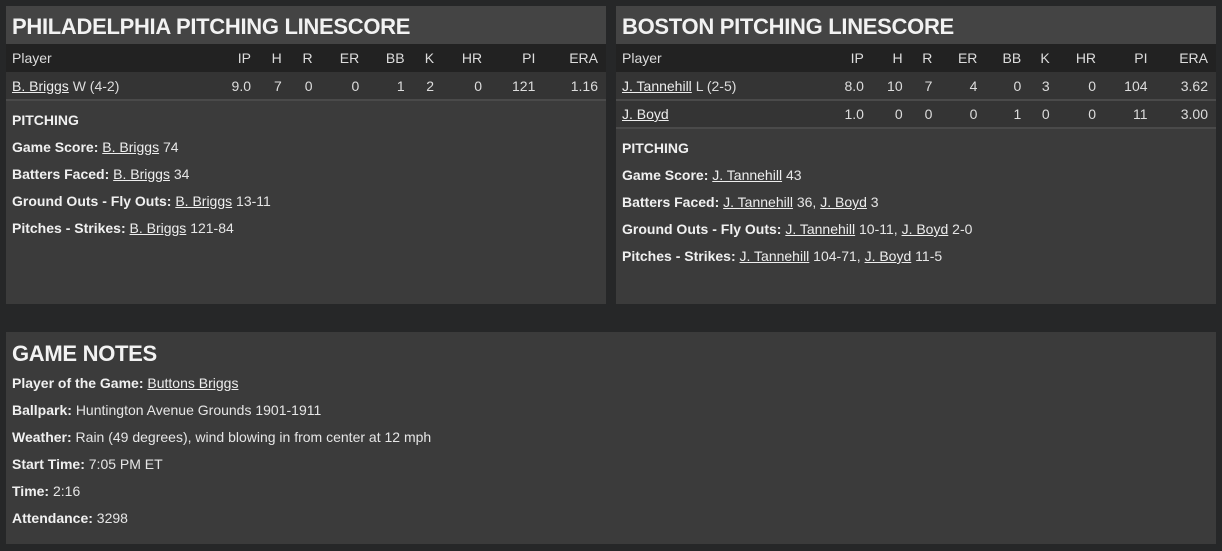 The height and width of the screenshot is (551, 1222). Describe the element at coordinates (48, 464) in the screenshot. I see `note-label: Start Time:` at that location.